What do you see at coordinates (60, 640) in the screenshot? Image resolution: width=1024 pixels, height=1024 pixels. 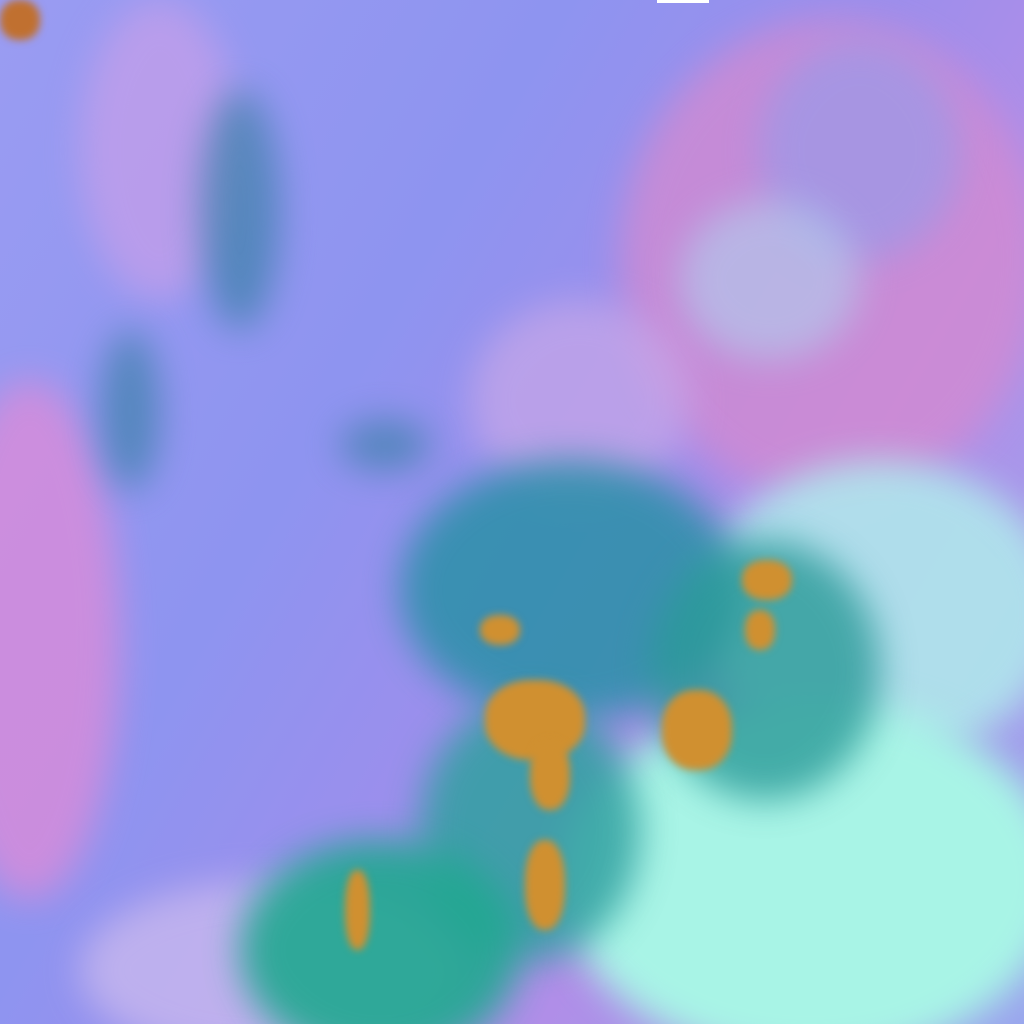 I see `haze-band-left` at bounding box center [60, 640].